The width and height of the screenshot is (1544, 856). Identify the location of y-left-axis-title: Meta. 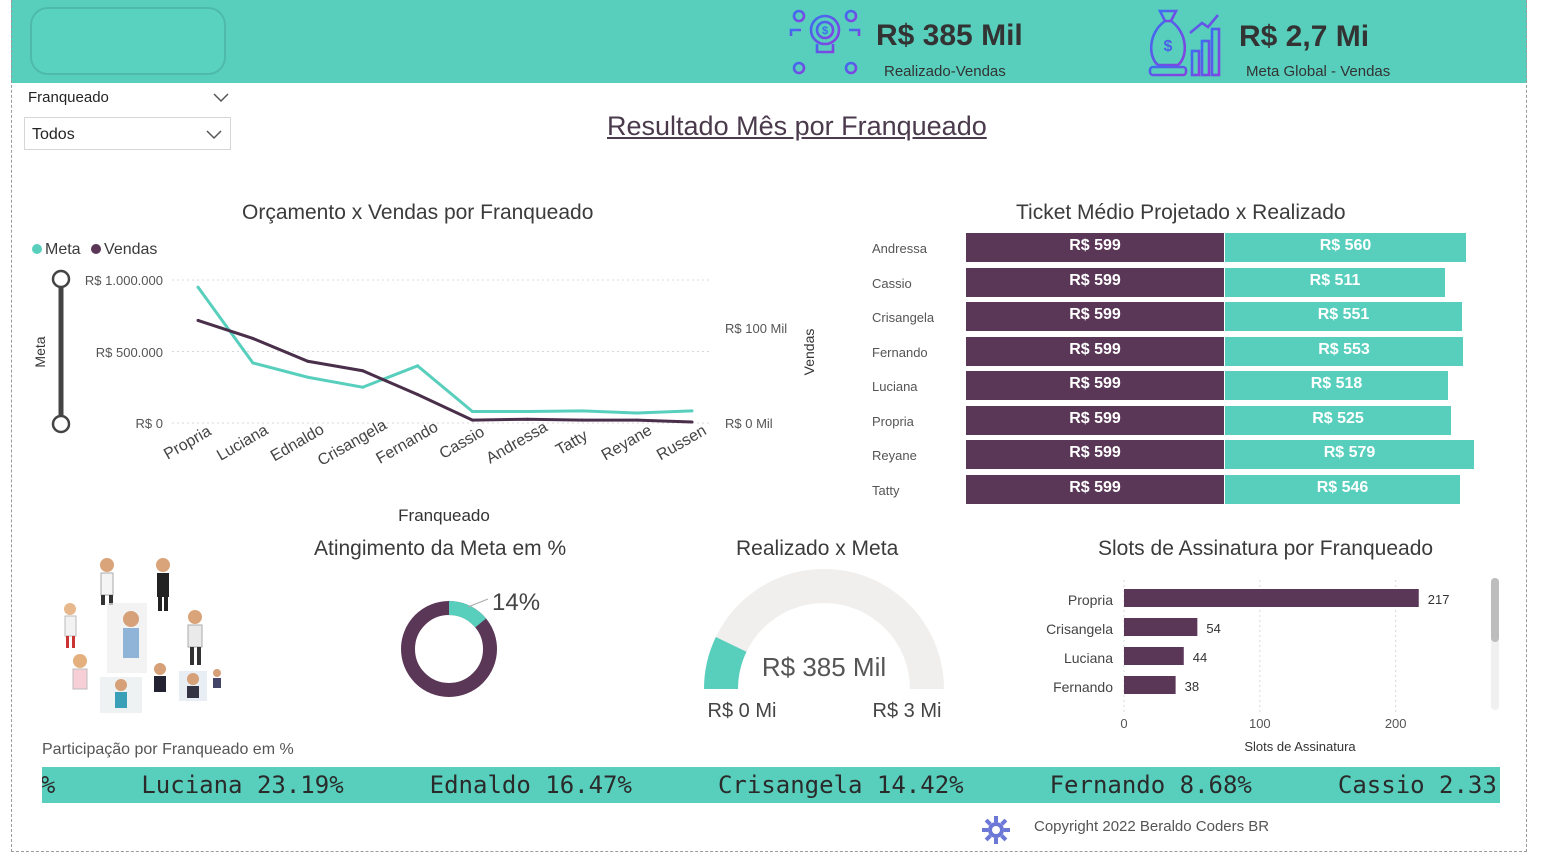
(40, 351).